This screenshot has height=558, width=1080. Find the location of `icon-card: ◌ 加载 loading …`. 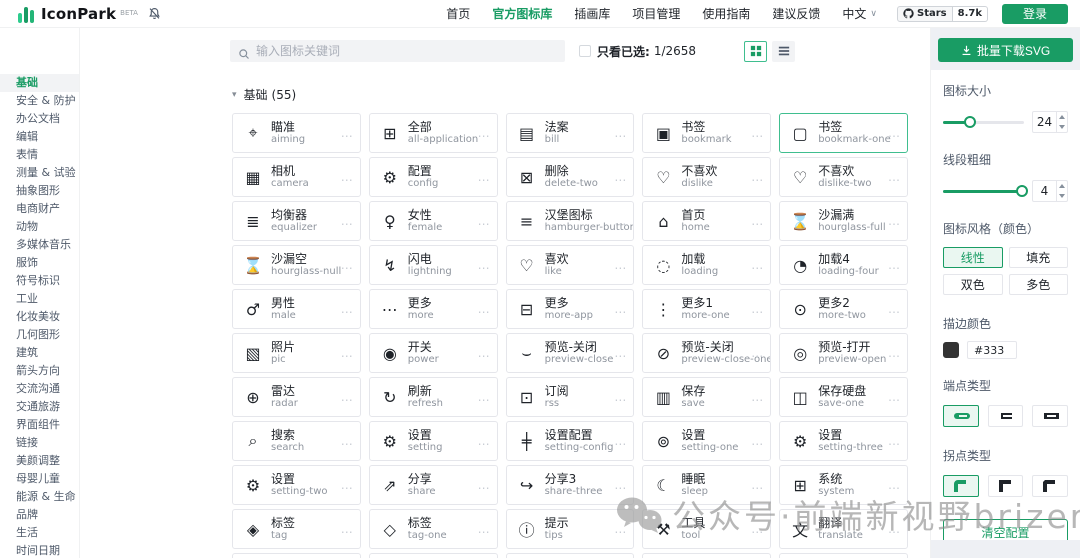

icon-card: ◌ 加载 loading … is located at coordinates (707, 265).